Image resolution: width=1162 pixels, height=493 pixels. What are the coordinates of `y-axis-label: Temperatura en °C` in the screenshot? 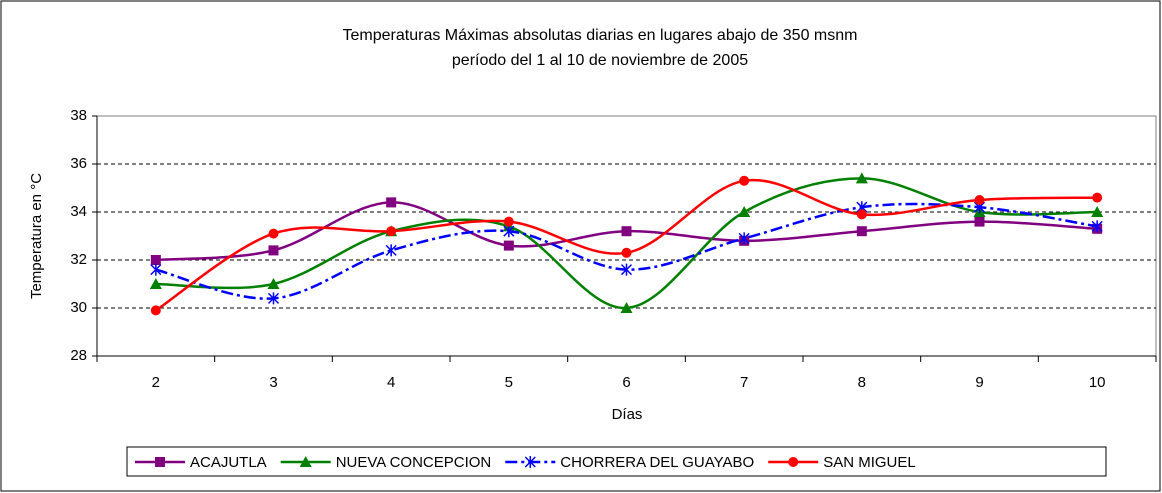 It's located at (36, 236).